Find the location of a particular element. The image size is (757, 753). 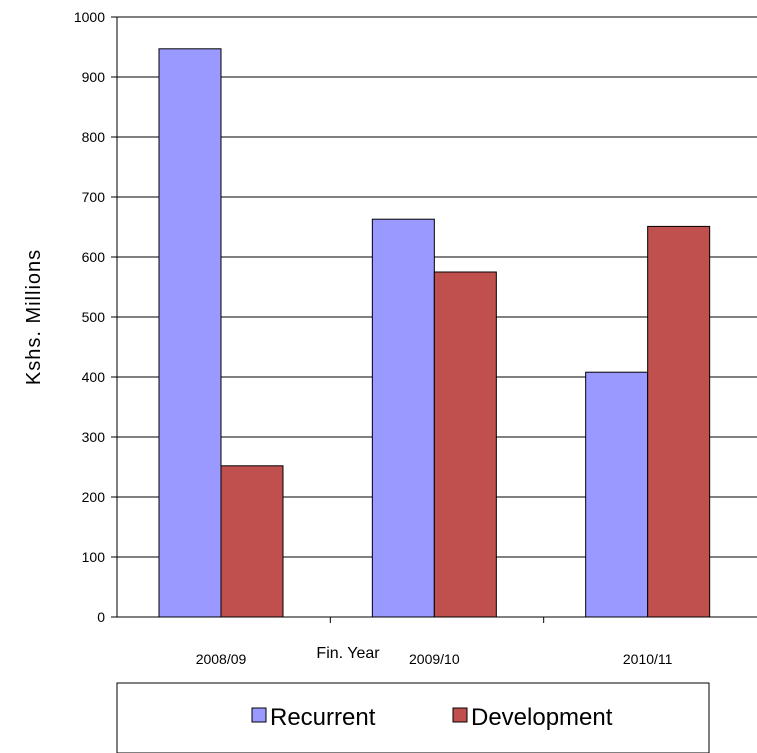

x-tick-label: 2008/09 is located at coordinates (221, 659).